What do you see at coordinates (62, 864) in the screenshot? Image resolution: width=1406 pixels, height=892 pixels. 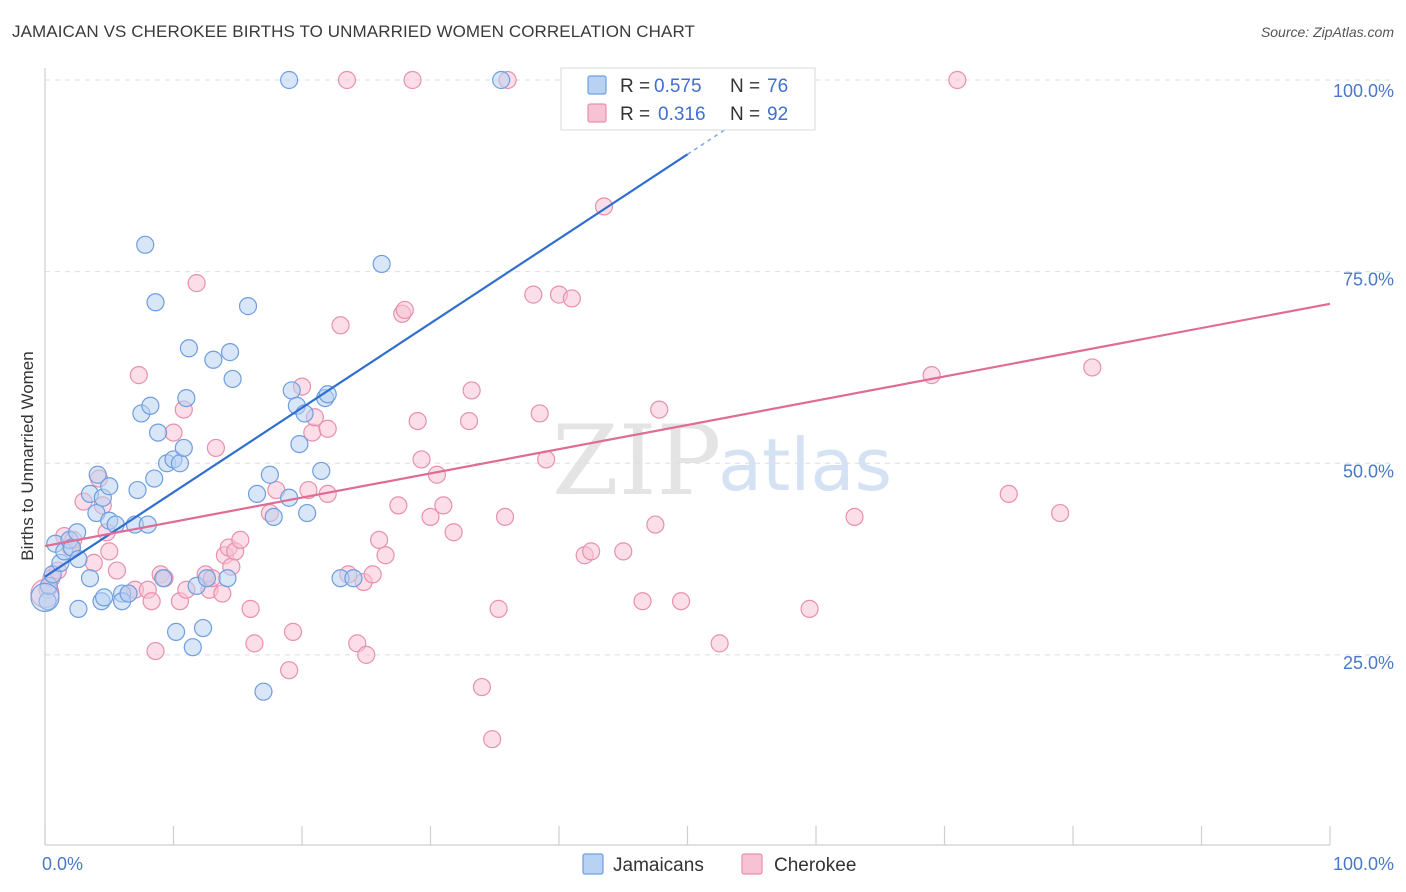 I see `x-tick-label-0: 0.0%` at bounding box center [62, 864].